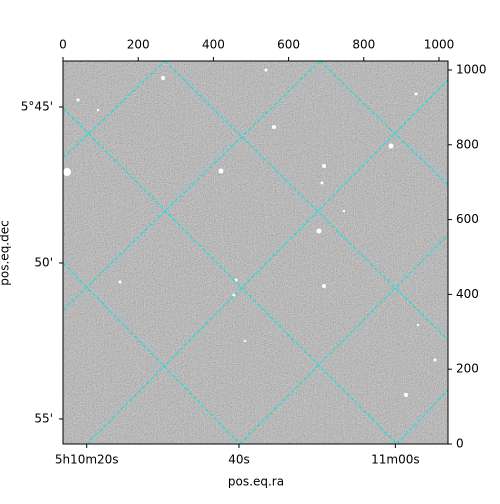 The width and height of the screenshot is (500, 504). I want to click on top-tick-label: 0, so click(63, 45).